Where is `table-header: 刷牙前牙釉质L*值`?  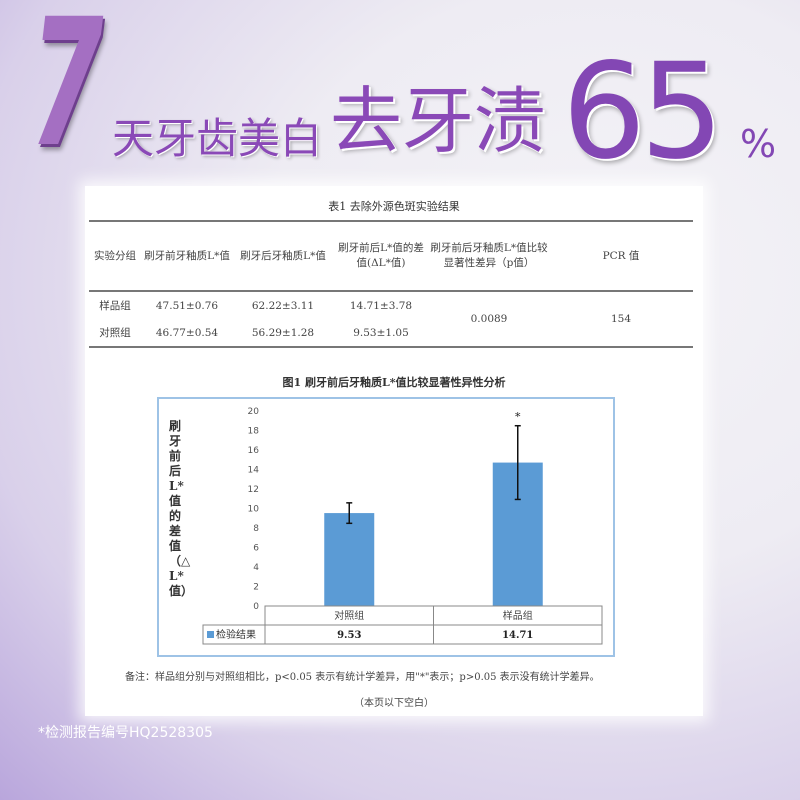
table-header: 刷牙前牙釉质L*值 is located at coordinates (187, 256).